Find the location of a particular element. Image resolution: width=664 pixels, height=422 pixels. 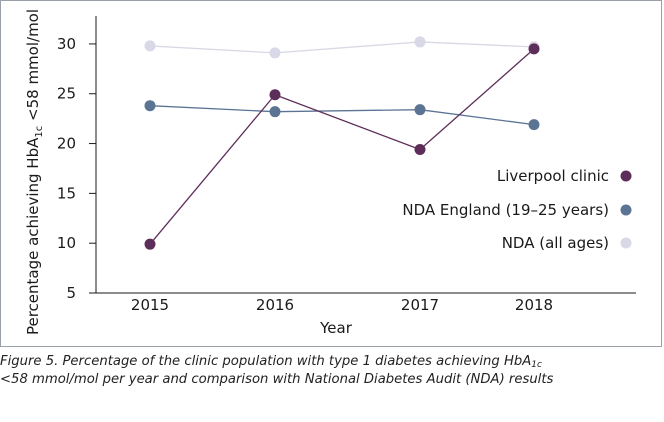

y-tick-label: 15 is located at coordinates (66, 193).